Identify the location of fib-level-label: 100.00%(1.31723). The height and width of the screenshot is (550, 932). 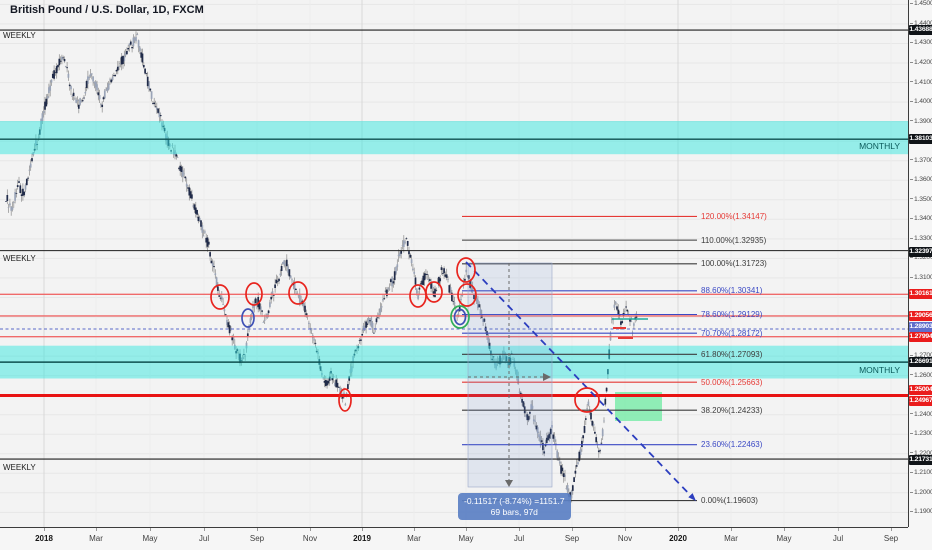
(734, 264).